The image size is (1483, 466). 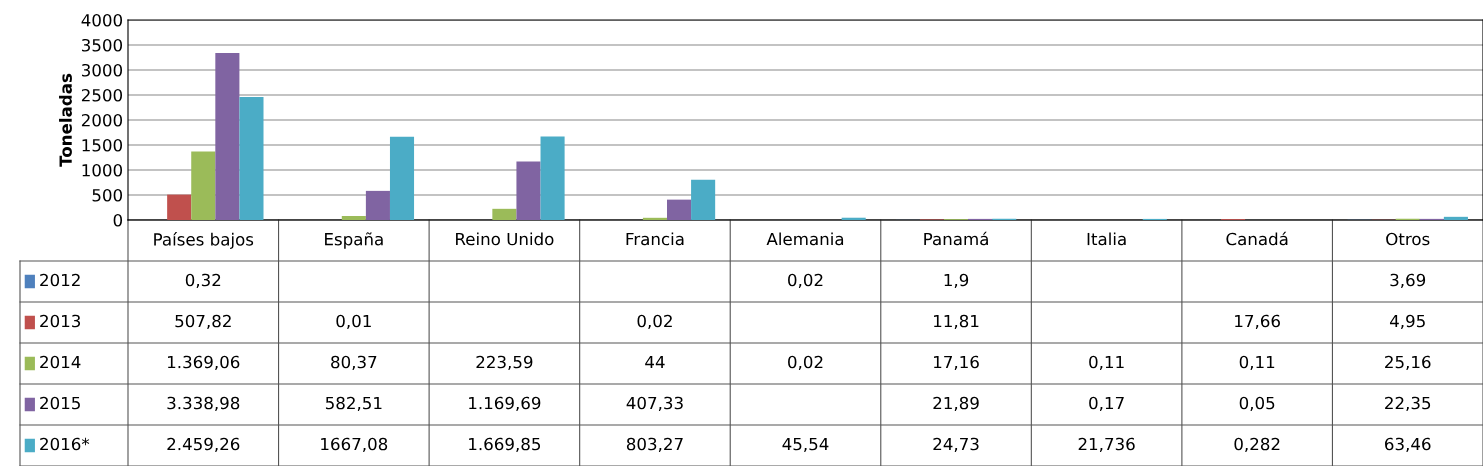 I want to click on data-label: 24,73, so click(x=956, y=445).